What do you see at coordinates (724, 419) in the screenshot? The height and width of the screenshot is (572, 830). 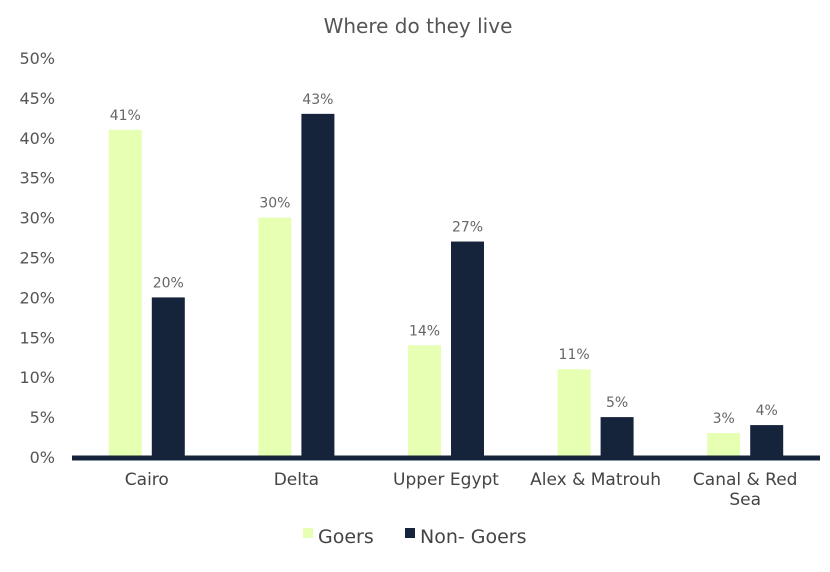 I see `data-label: 3%` at bounding box center [724, 419].